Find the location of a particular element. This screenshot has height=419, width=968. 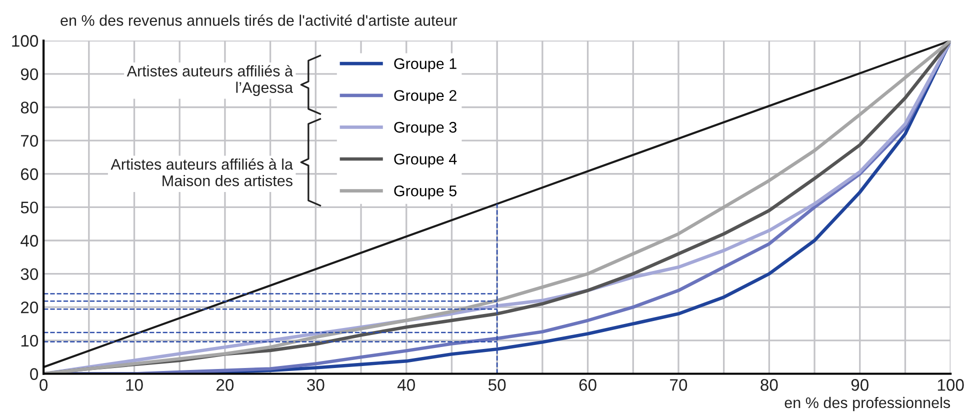

y-tick-label: 40 is located at coordinates (29, 240).